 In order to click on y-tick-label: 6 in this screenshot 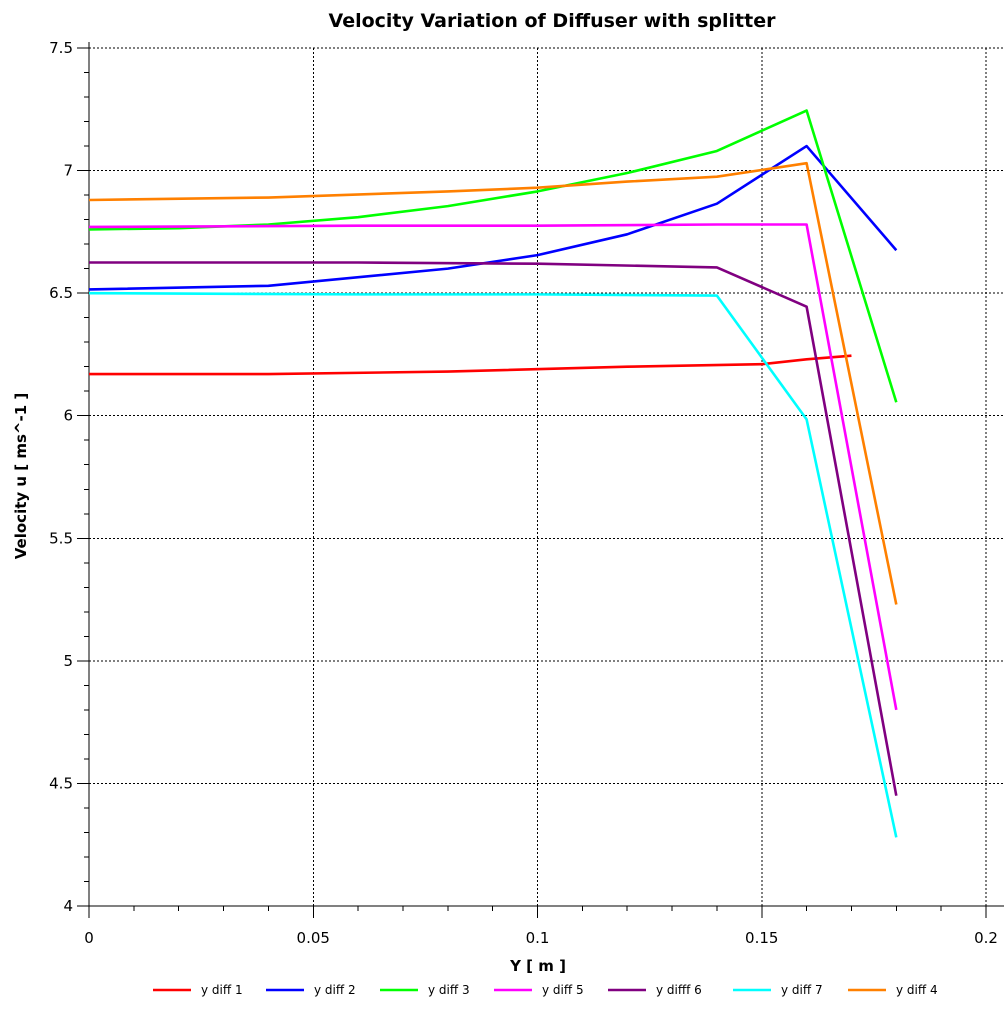, I will do `click(68, 416)`.